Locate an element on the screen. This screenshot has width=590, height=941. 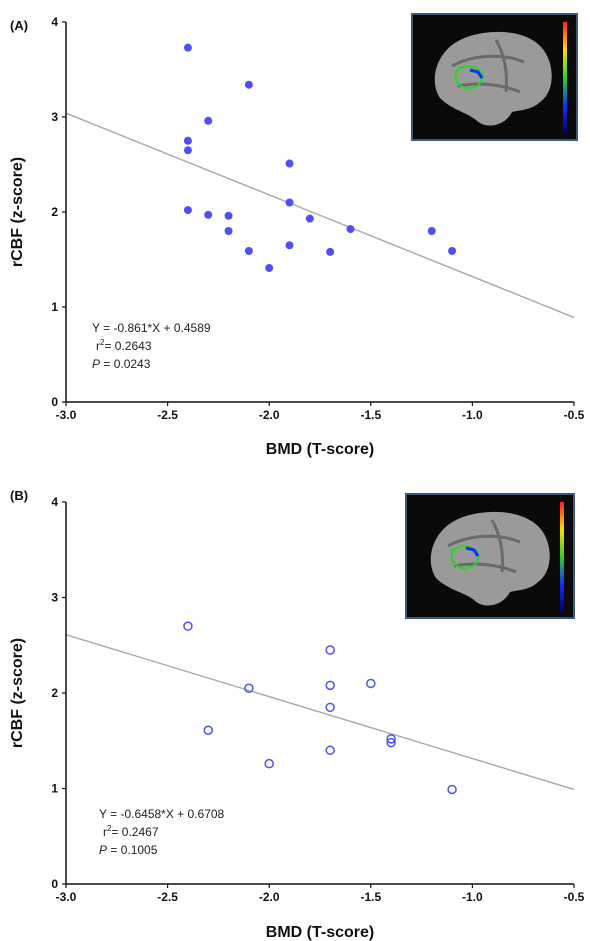
p-value: = 0.0243 is located at coordinates (125, 364).